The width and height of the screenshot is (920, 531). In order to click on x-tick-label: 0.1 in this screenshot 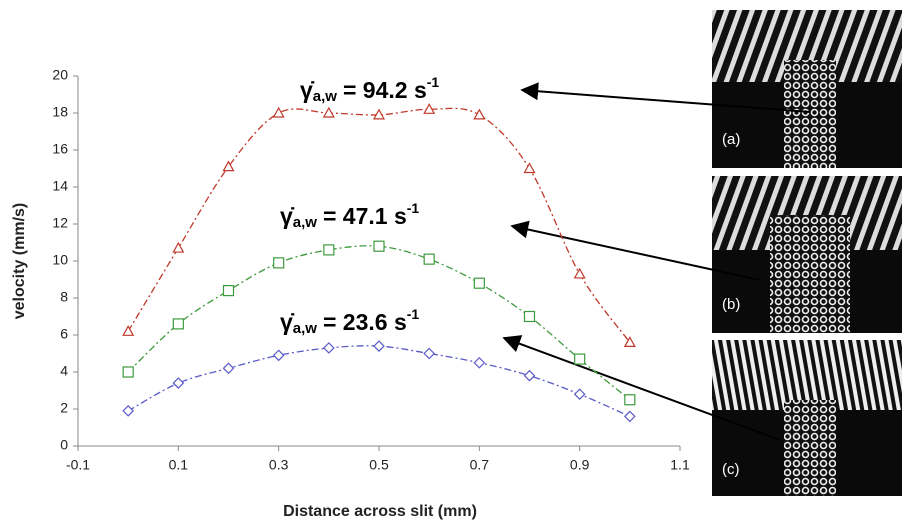, I will do `click(179, 465)`.